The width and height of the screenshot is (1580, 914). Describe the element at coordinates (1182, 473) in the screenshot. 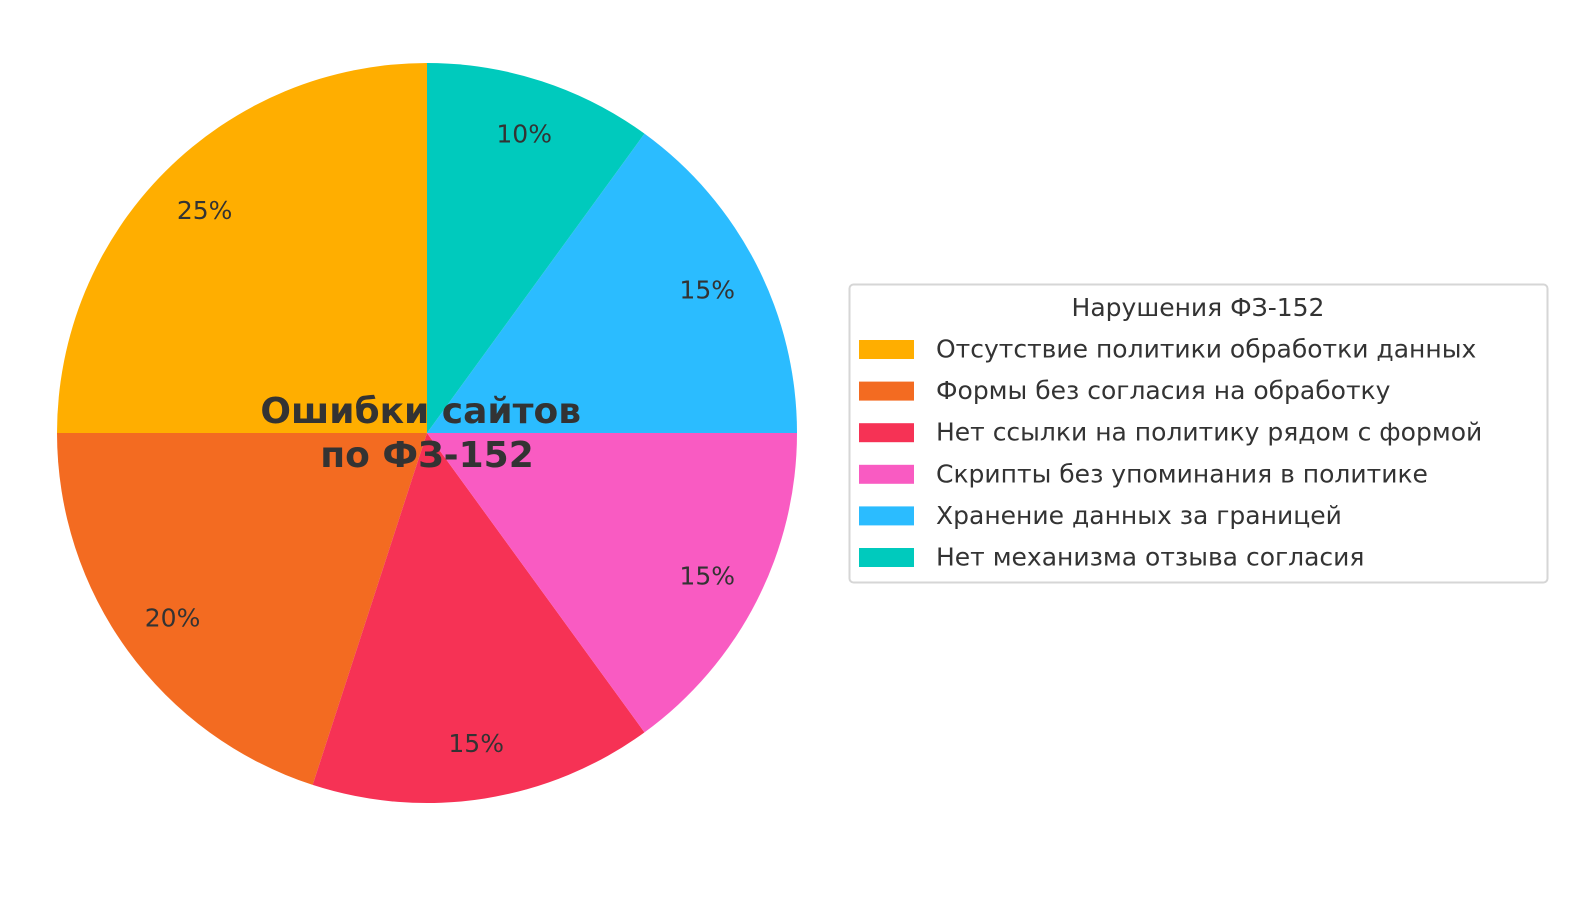

I see `legend-entry-label: Скрипты без упоминания в политике` at that location.